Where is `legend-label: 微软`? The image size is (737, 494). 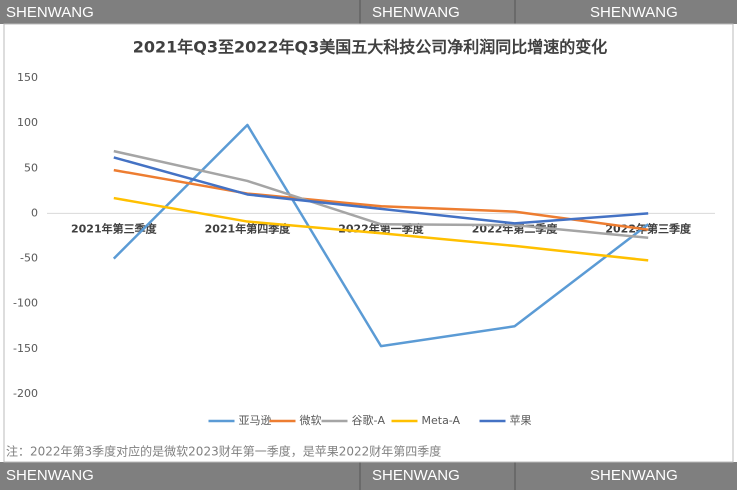
legend-label: 微软 is located at coordinates (311, 420).